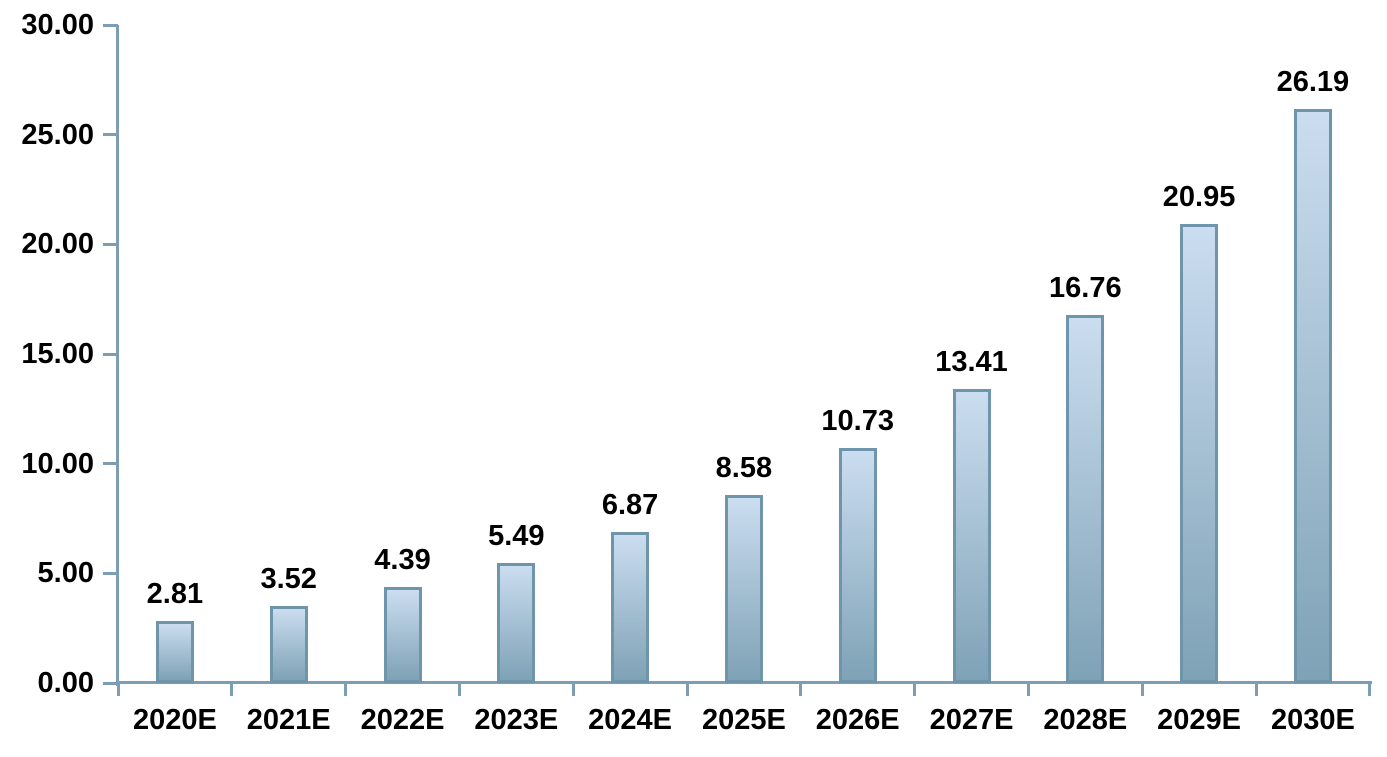 This screenshot has width=1387, height=757. Describe the element at coordinates (175, 594) in the screenshot. I see `bar-value-label: 2.81` at that location.